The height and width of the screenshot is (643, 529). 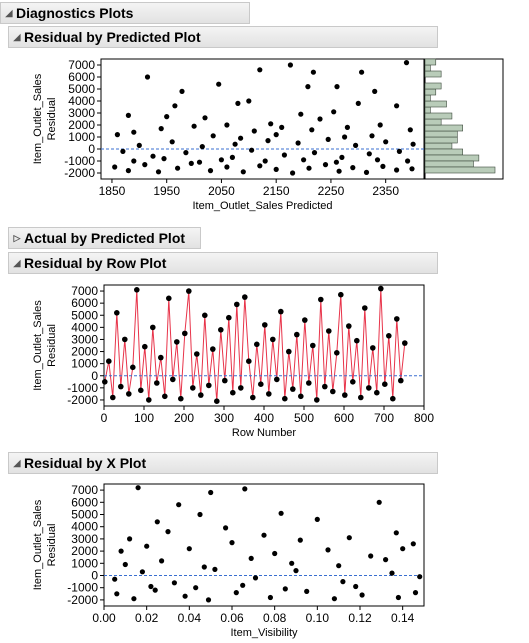 What do you see at coordinates (262, 119) in the screenshot?
I see `plot-frame` at bounding box center [262, 119].